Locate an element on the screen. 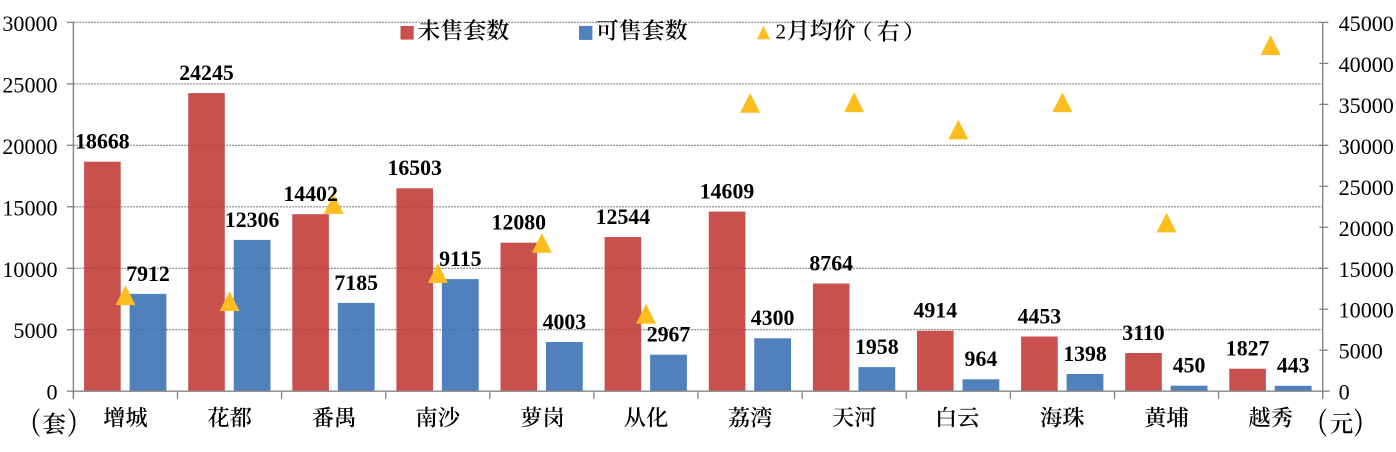 This screenshot has width=1396, height=452. svg-text: 4914 is located at coordinates (936, 311).